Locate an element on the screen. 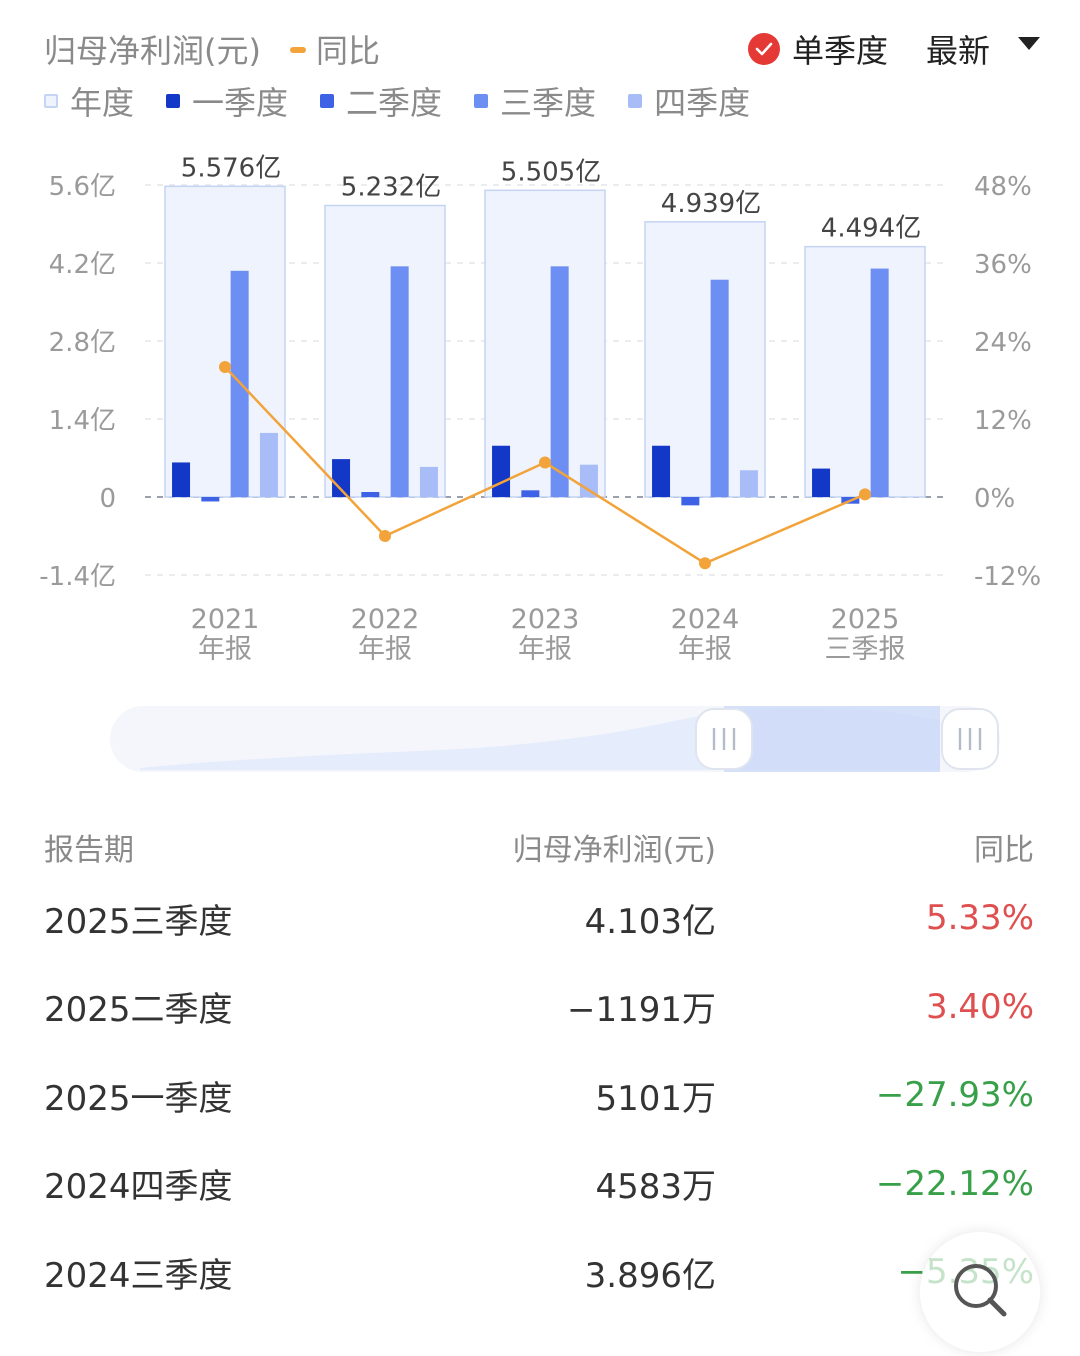  y-right-tick-label: 12% is located at coordinates (1003, 421).